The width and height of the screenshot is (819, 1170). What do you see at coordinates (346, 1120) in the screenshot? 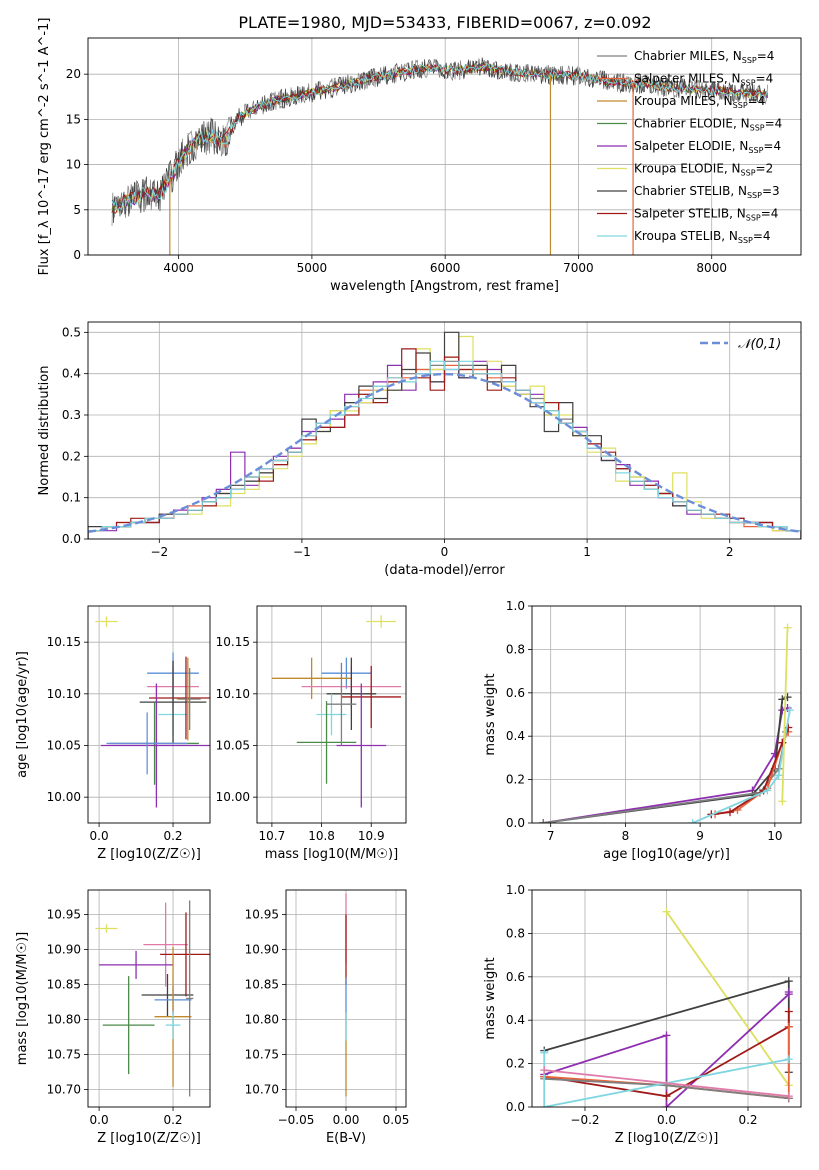
I see `x-tick-label: 0.00` at bounding box center [346, 1120].